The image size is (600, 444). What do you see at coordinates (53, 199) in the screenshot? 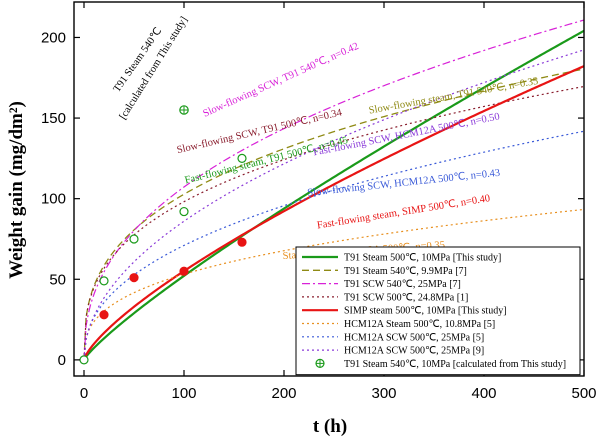
I see `y-tick-label: 100` at bounding box center [53, 199].